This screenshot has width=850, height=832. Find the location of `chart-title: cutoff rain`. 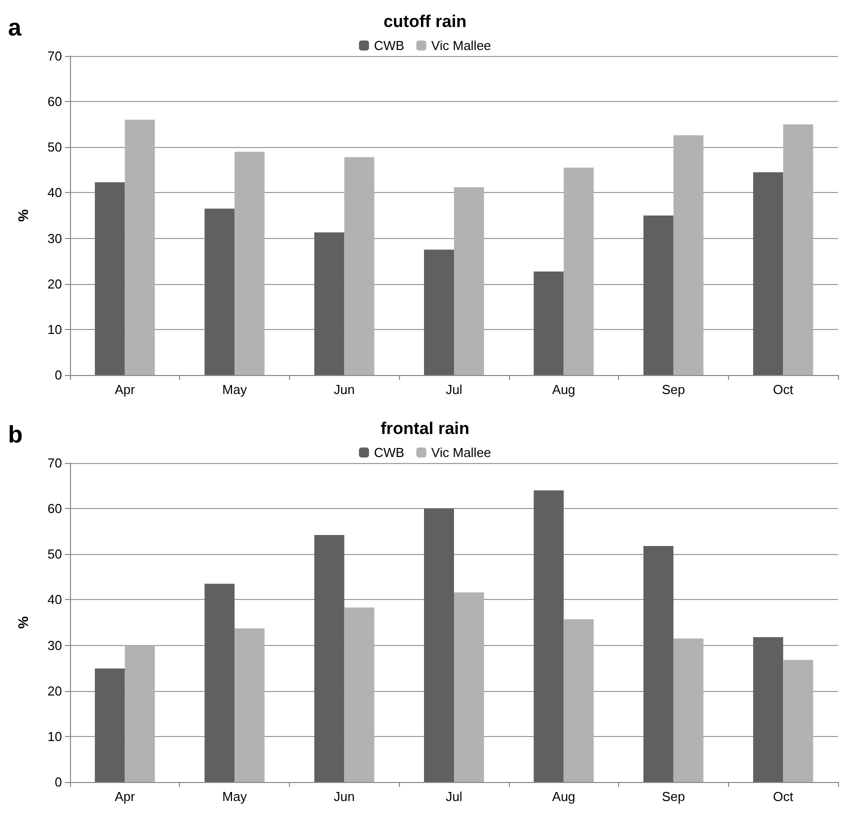

chart-title: cutoff rain is located at coordinates (425, 21).